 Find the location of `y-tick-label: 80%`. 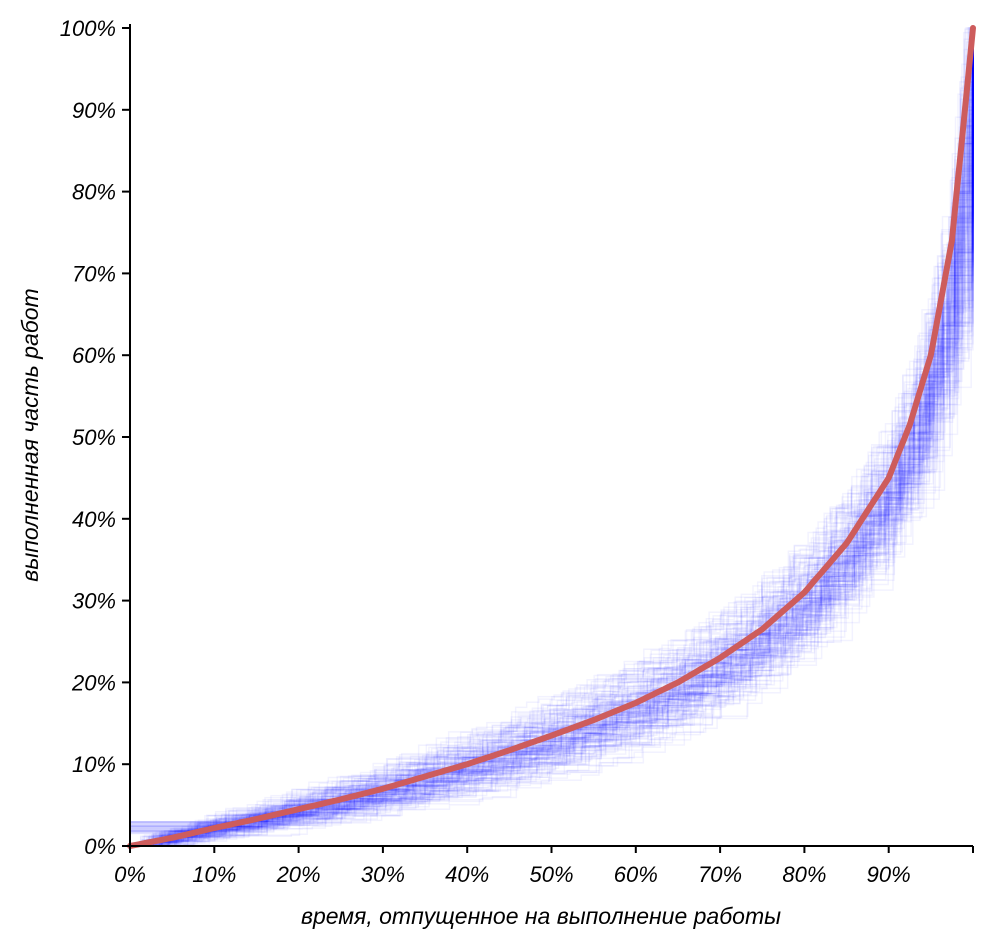

y-tick-label: 80% is located at coordinates (94, 192).